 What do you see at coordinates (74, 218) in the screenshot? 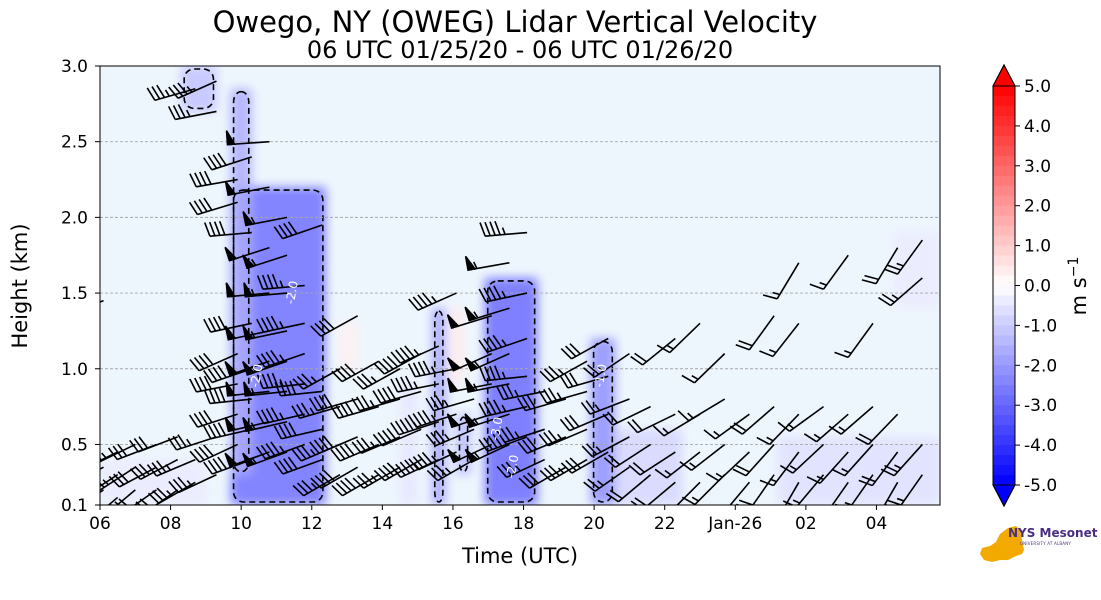
I see `y-tick-label-4: 2.0` at bounding box center [74, 218].